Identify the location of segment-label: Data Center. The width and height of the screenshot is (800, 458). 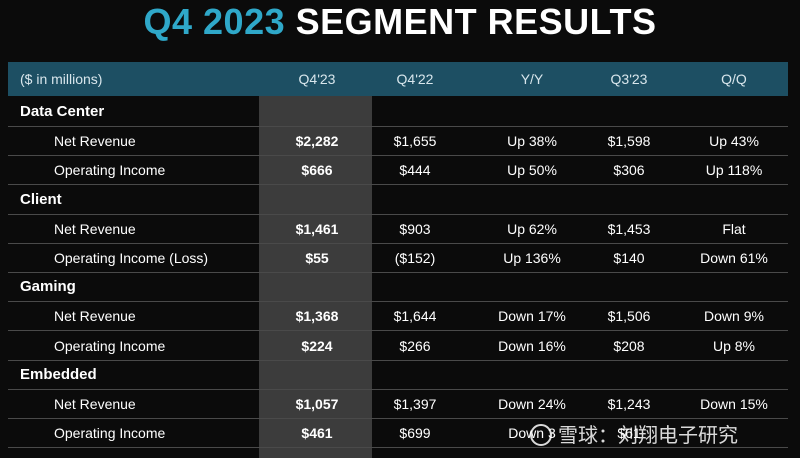
(62, 111).